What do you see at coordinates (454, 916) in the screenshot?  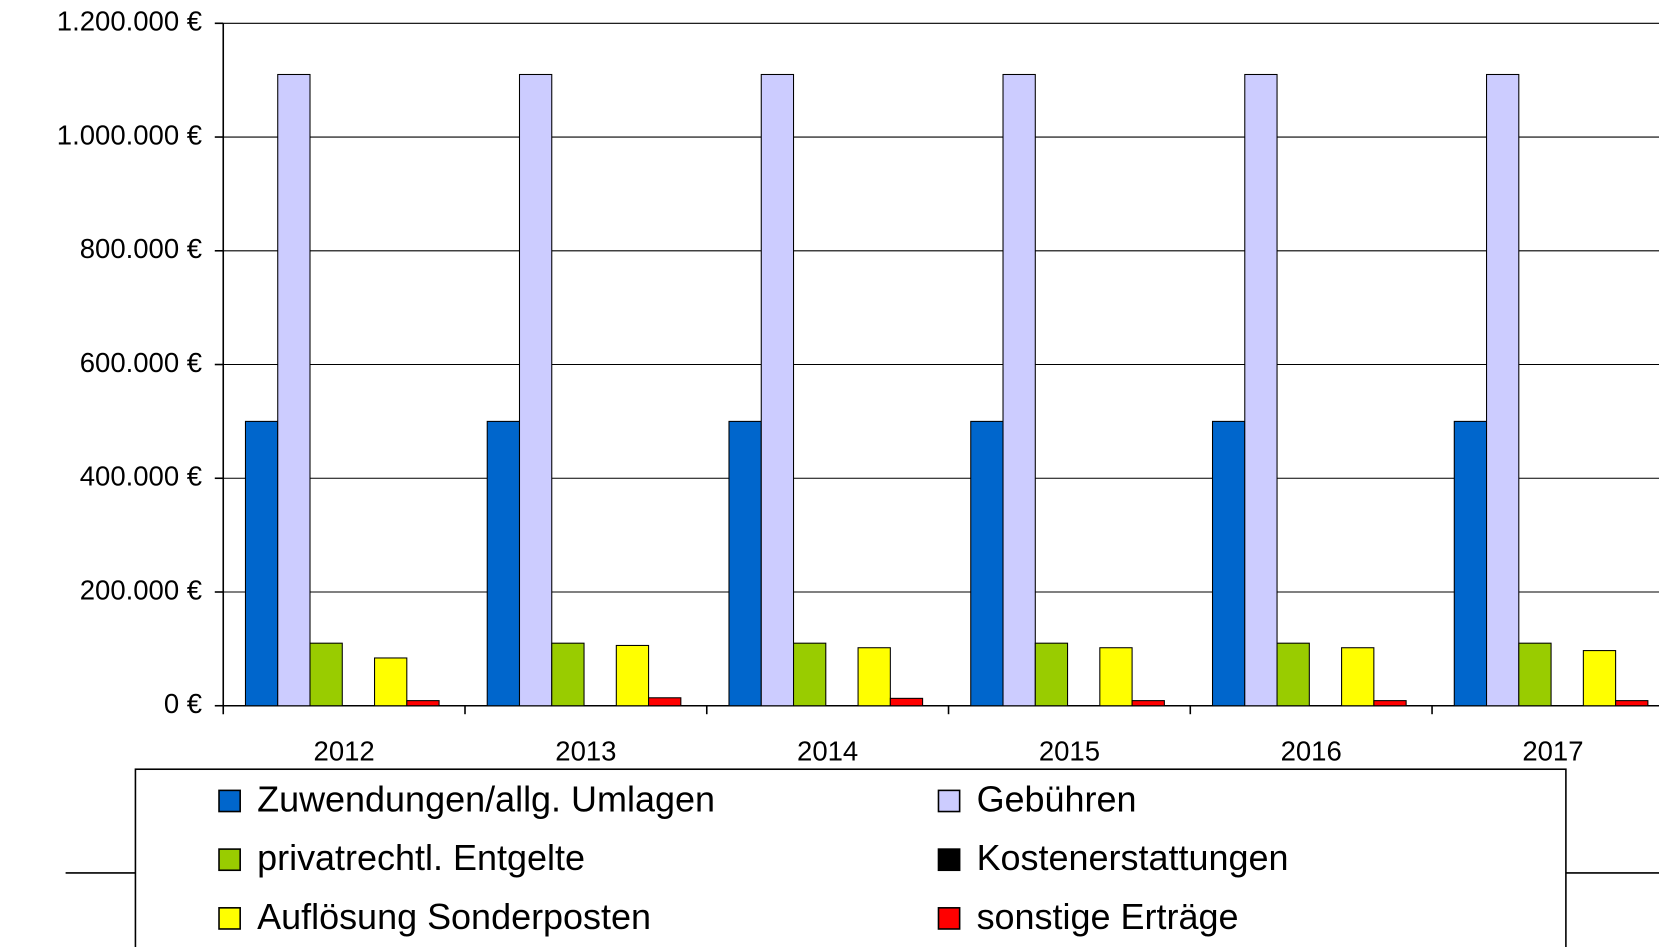 I see `legend-label: Auflösung Sonderposten` at bounding box center [454, 916].